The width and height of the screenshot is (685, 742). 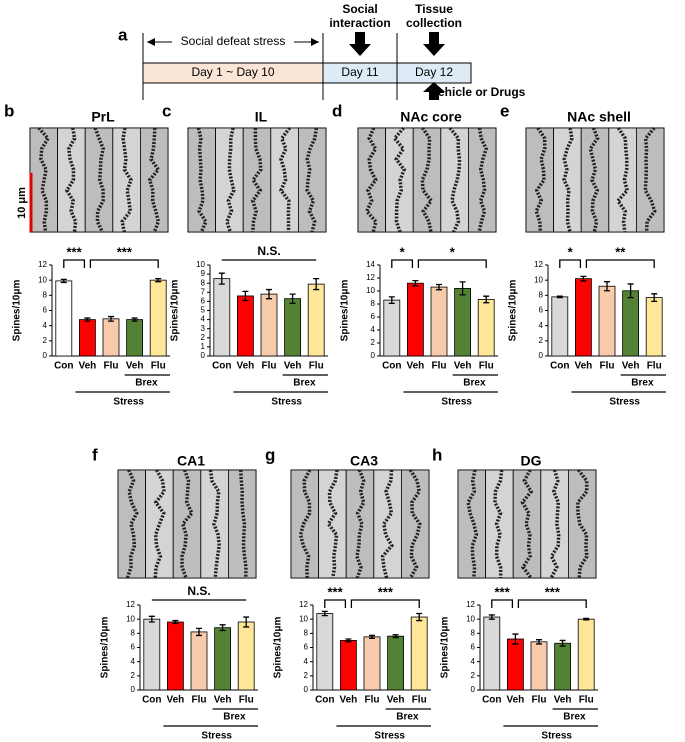 I want to click on scale-label: 10 μm, so click(x=22, y=203).